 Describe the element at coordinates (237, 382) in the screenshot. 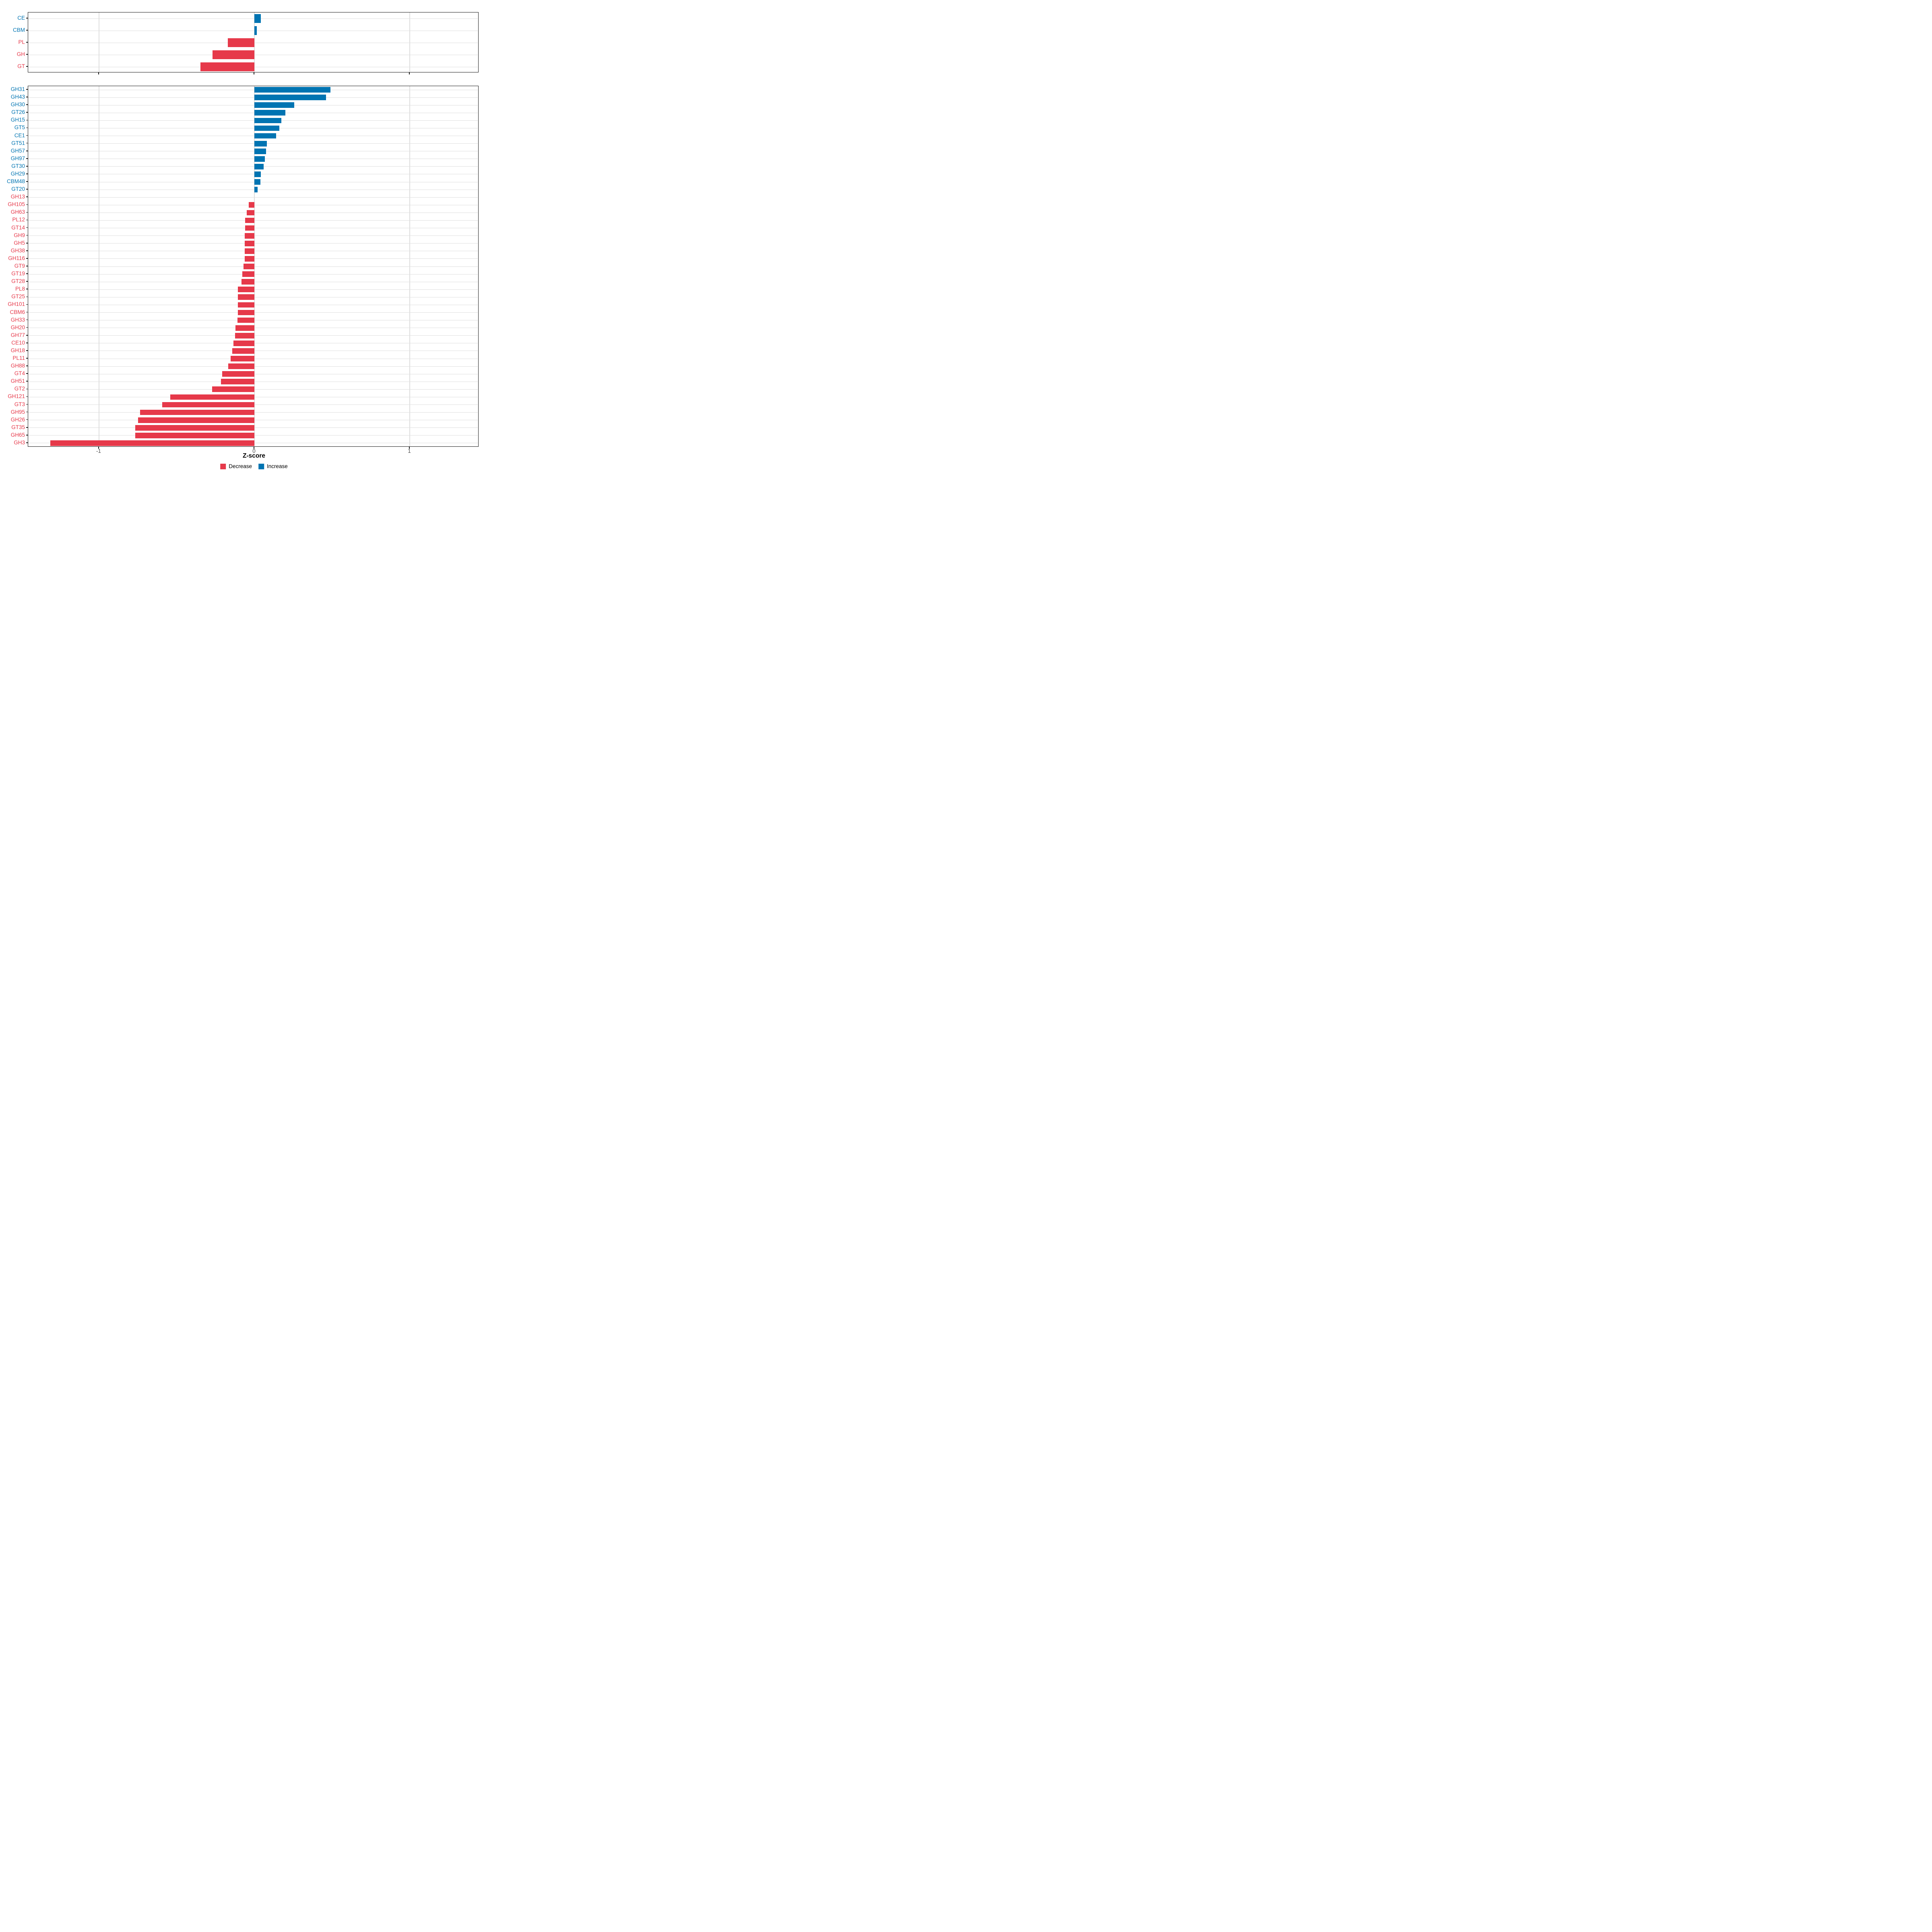

I see `bar-GH51` at that location.